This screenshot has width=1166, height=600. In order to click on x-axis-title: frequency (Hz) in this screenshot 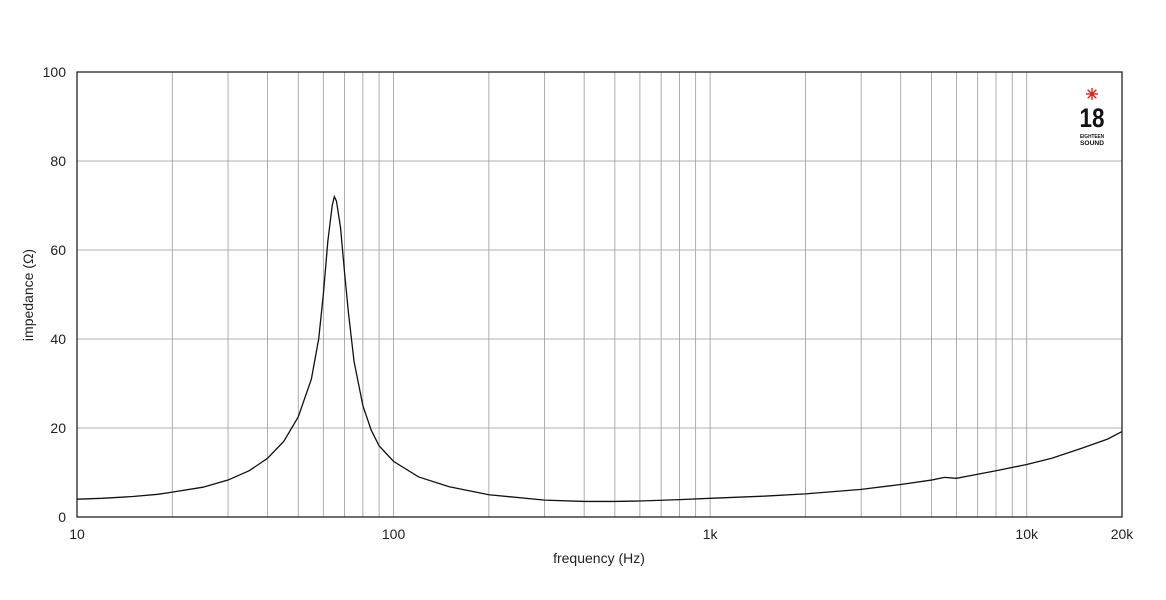, I will do `click(599, 558)`.